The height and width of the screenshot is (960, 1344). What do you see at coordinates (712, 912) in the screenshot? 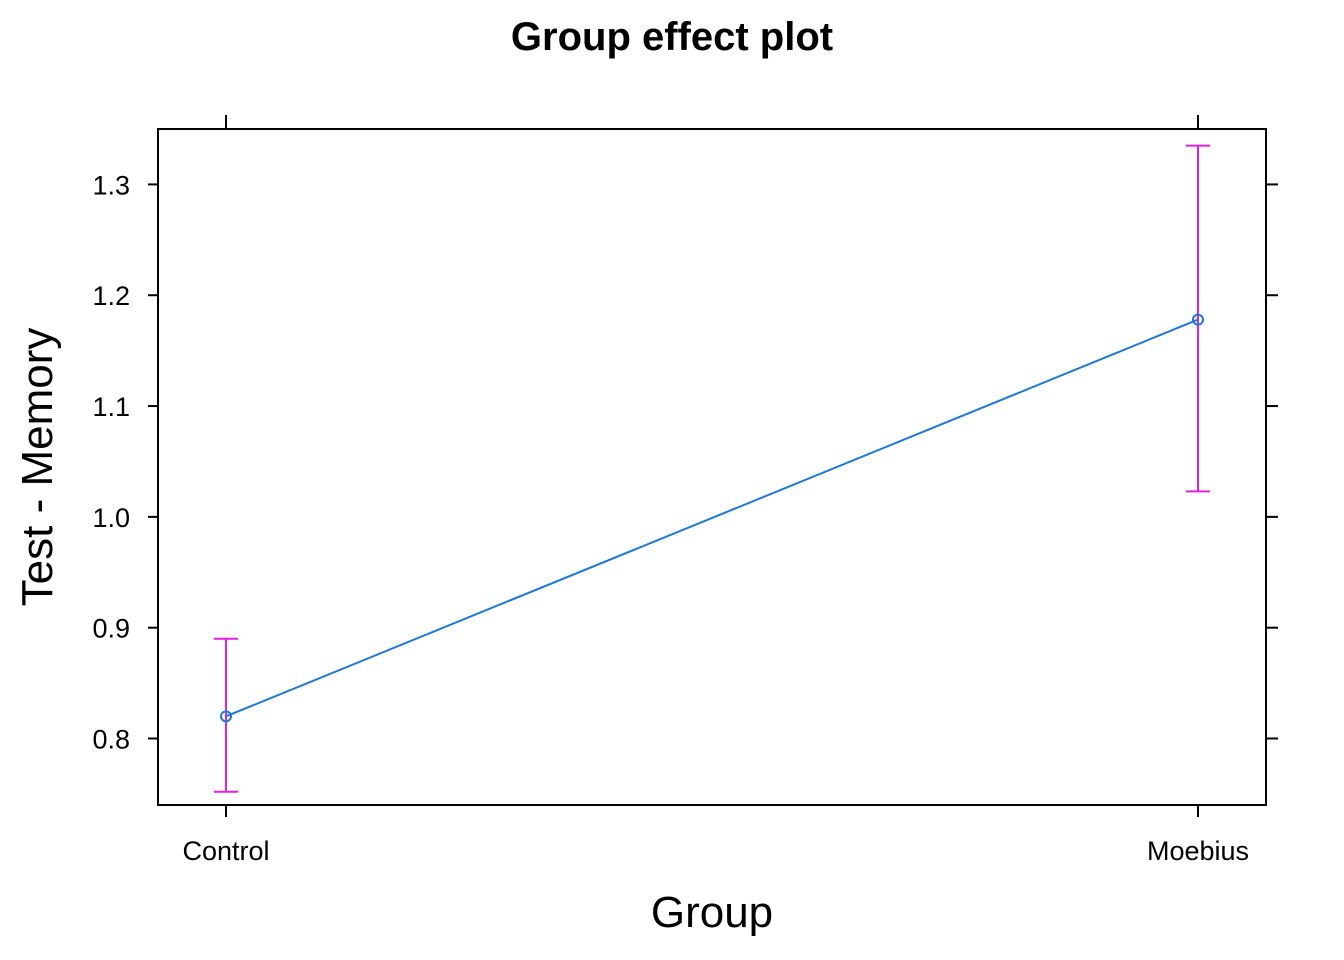
I see `x-axis-label: Group` at bounding box center [712, 912].